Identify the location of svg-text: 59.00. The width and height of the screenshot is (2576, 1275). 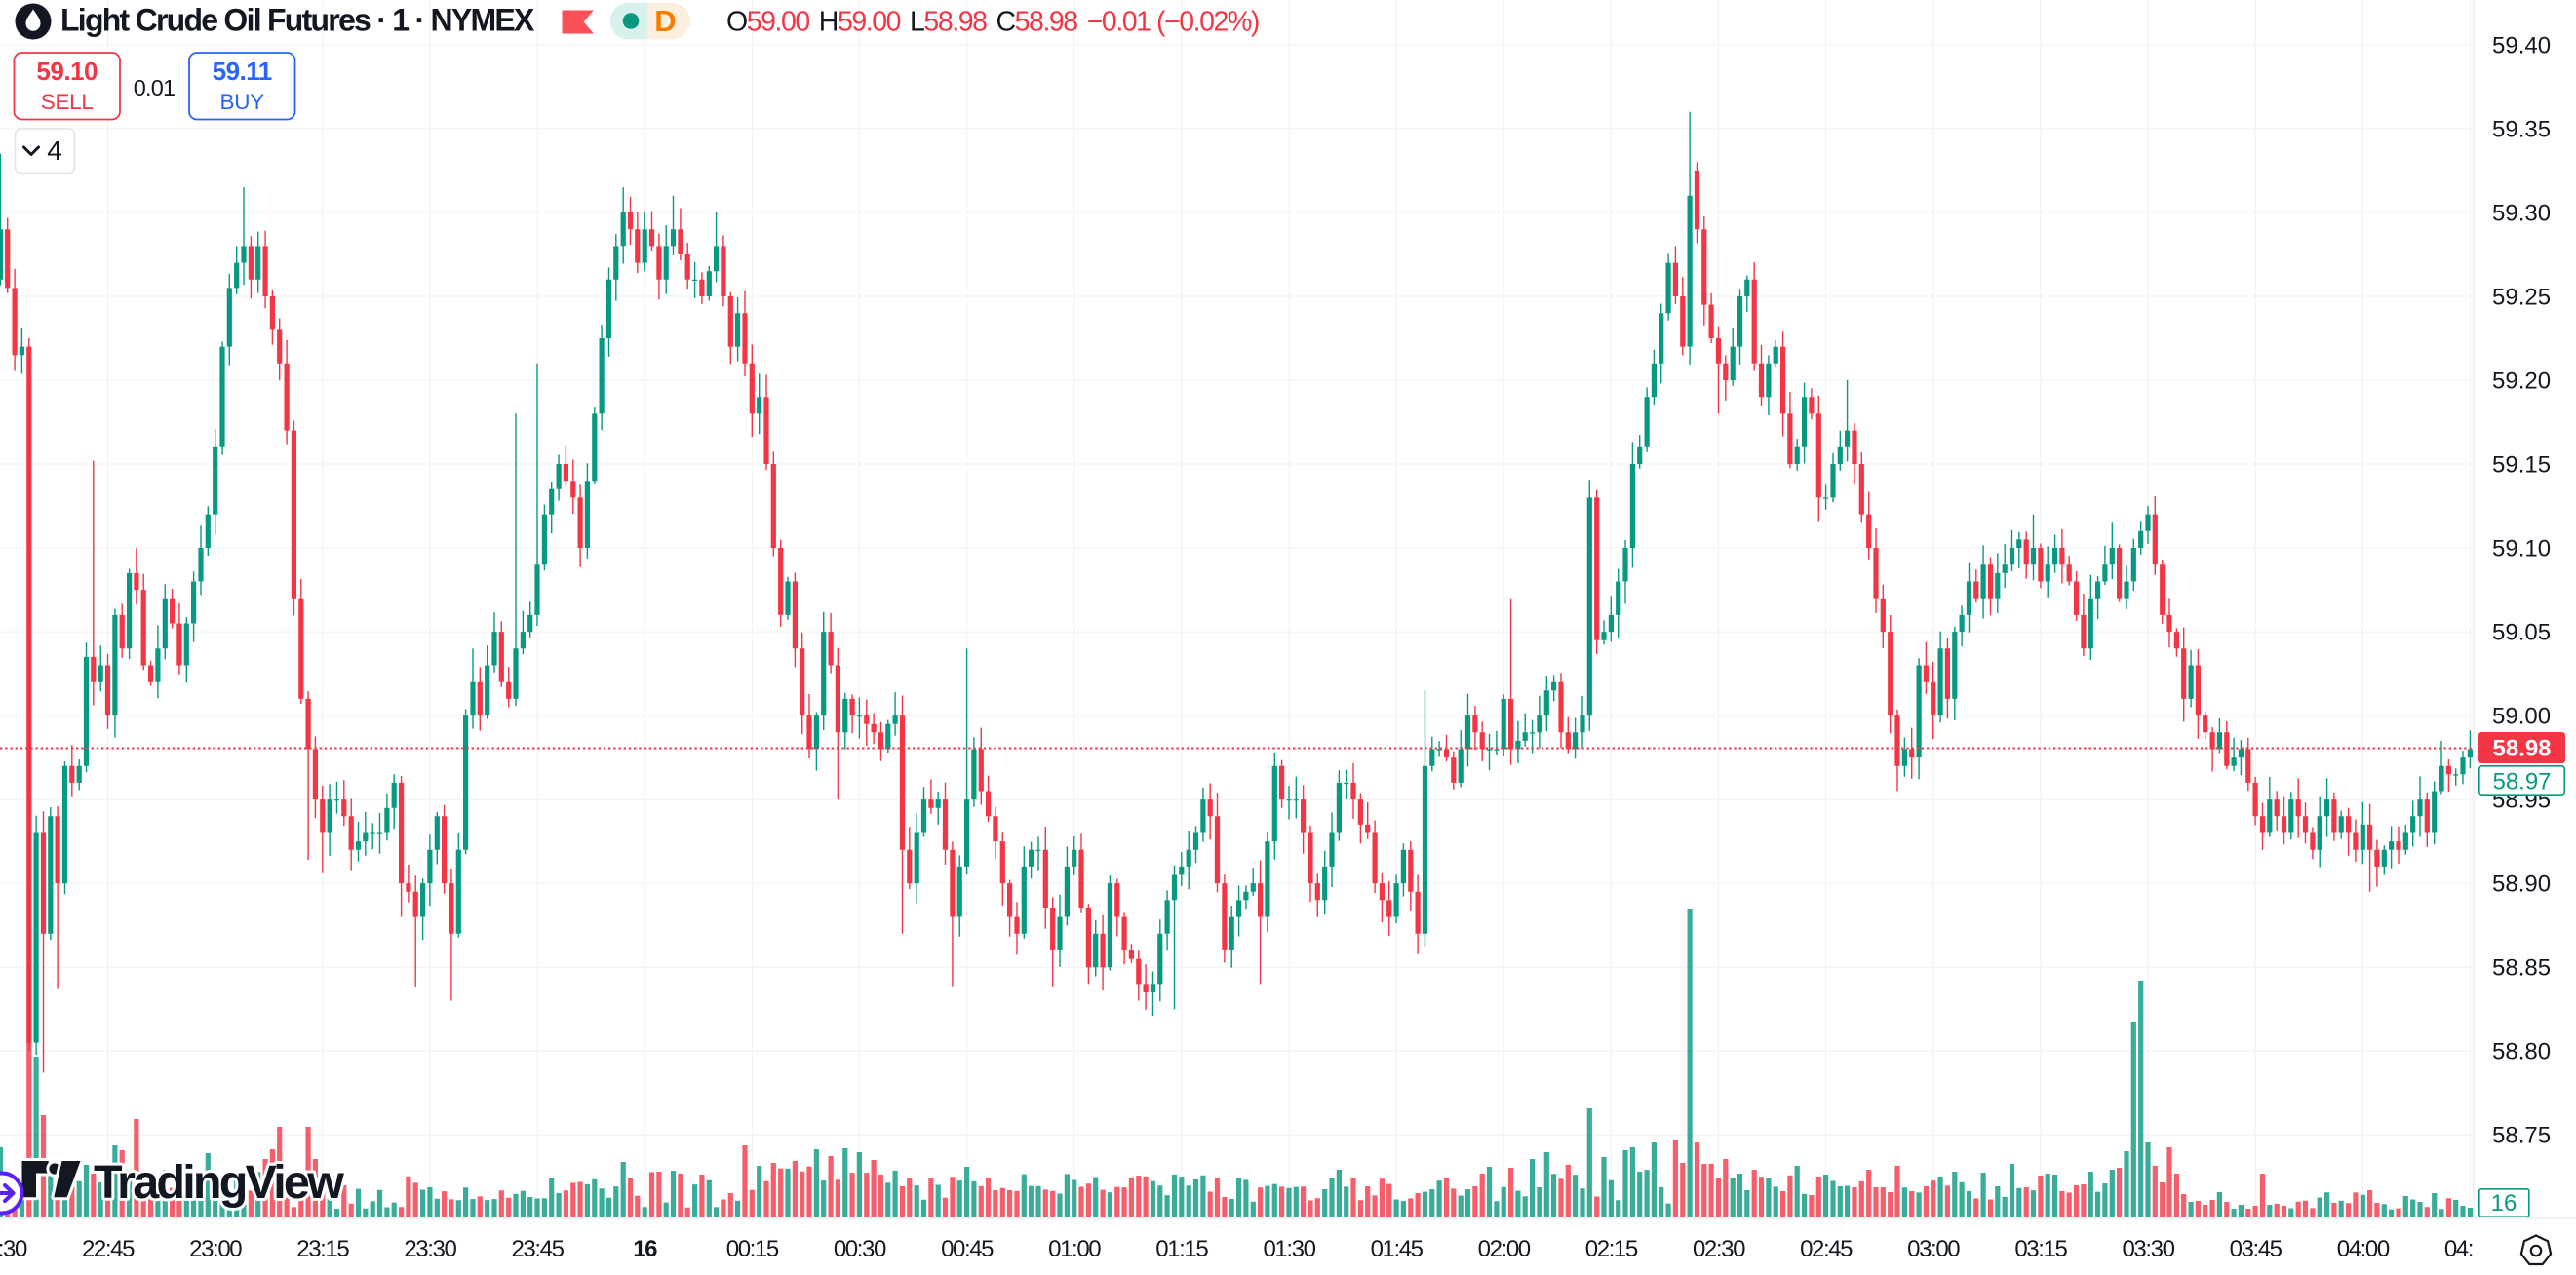
(2521, 717).